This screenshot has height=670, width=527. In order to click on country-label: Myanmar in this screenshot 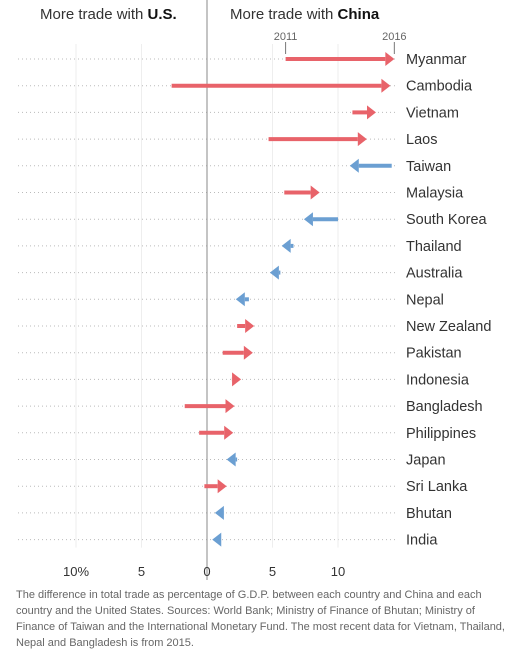, I will do `click(436, 60)`.